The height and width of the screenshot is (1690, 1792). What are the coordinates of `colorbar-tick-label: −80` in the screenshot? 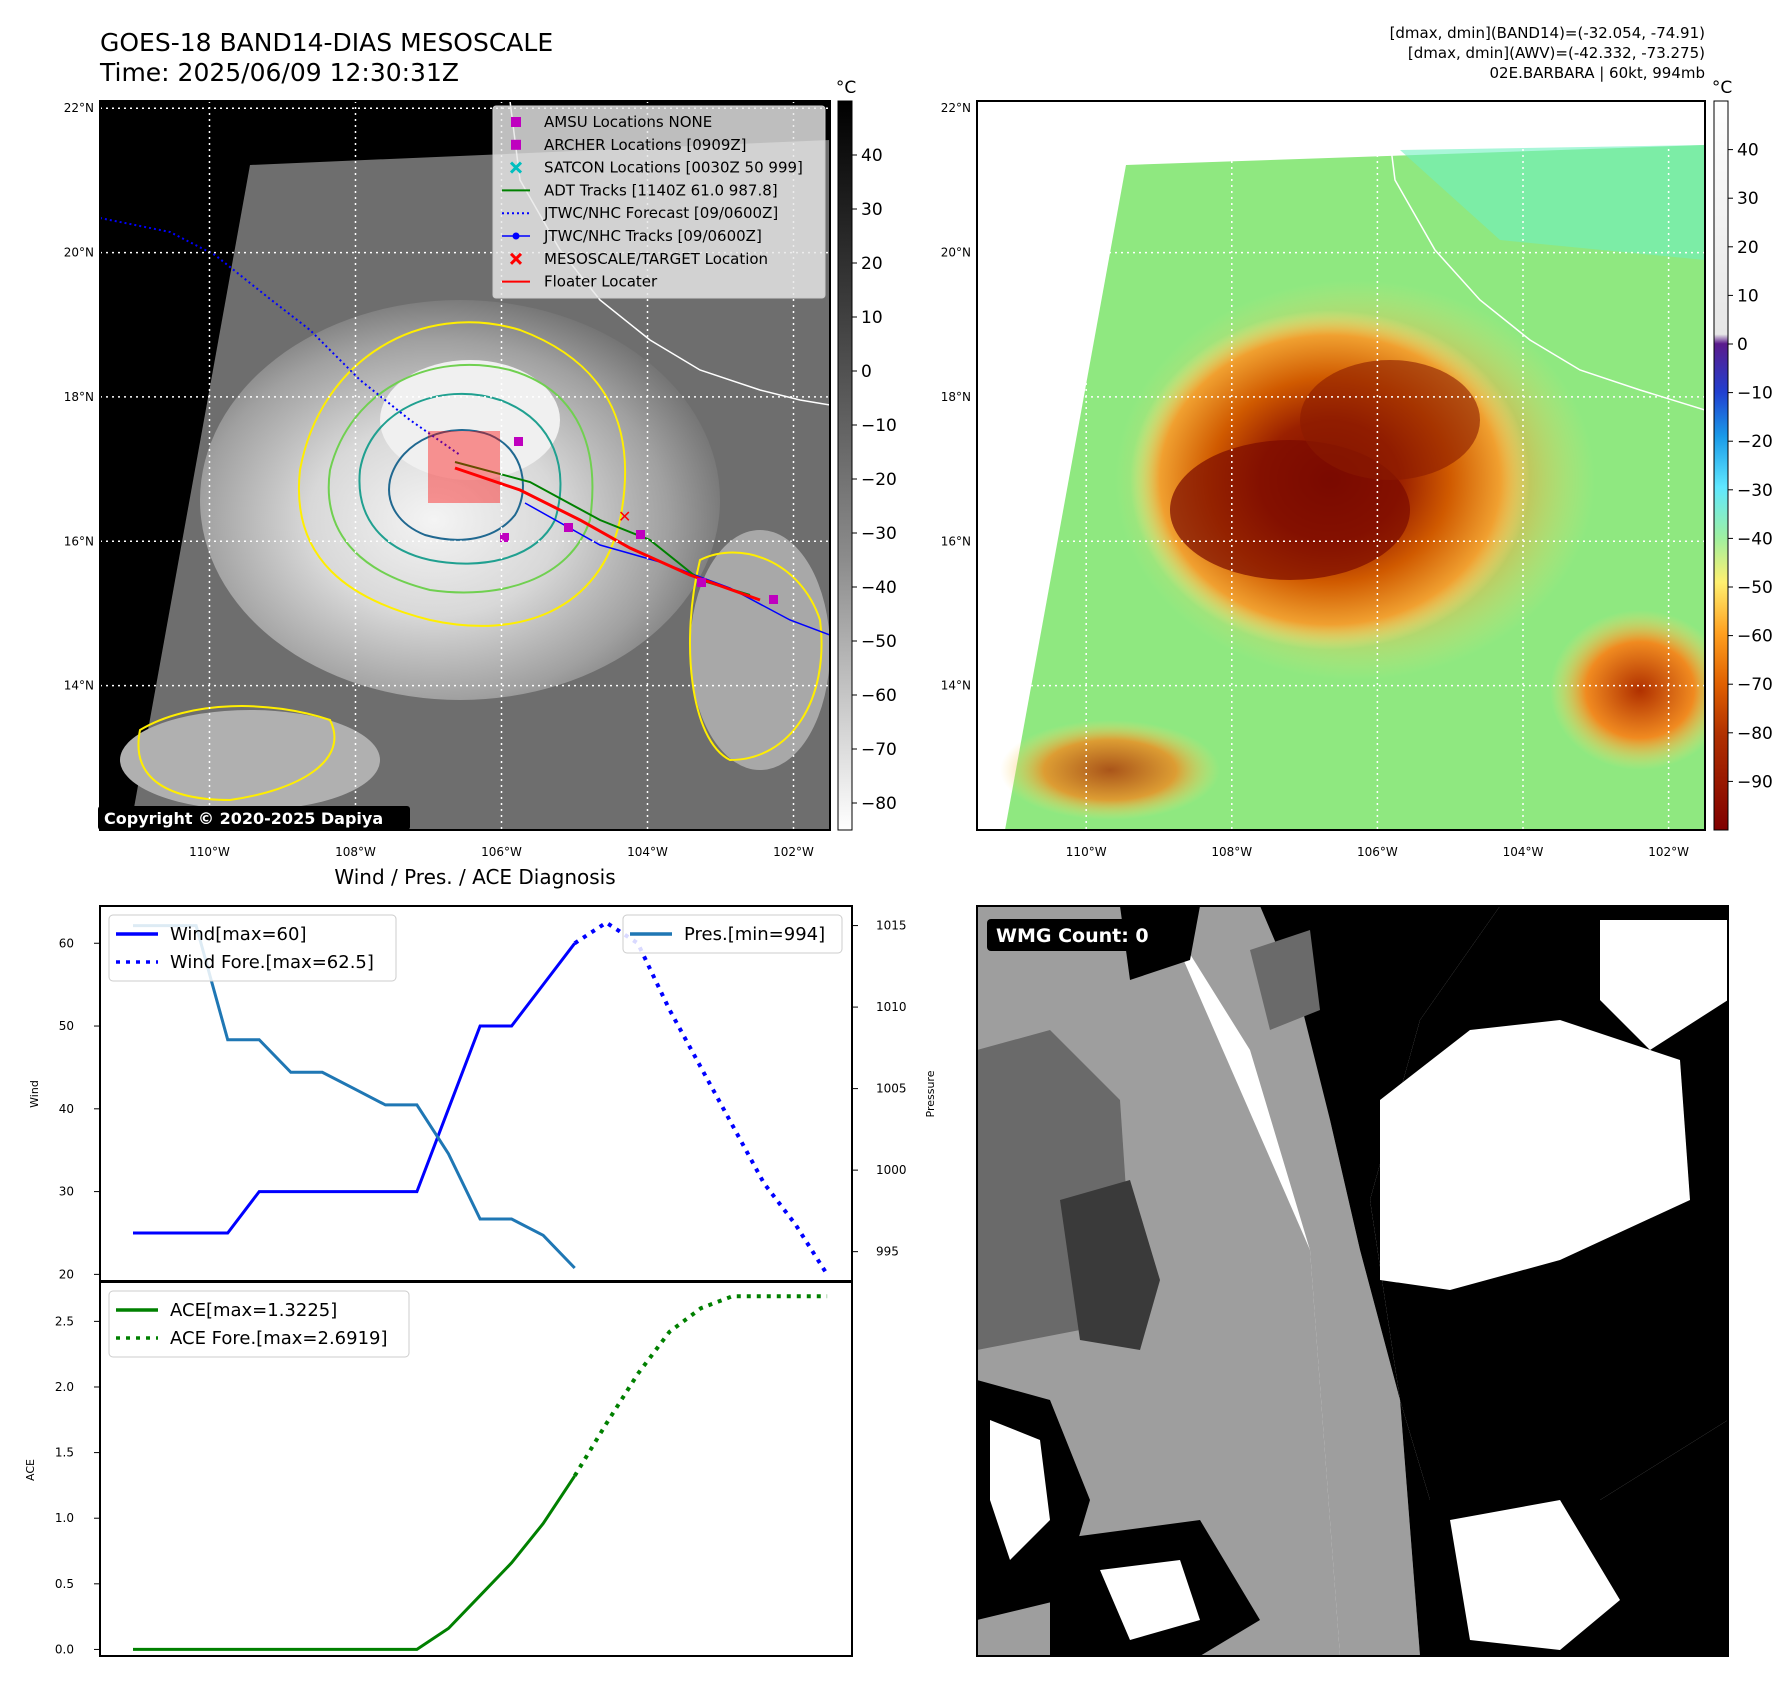 It's located at (879, 804).